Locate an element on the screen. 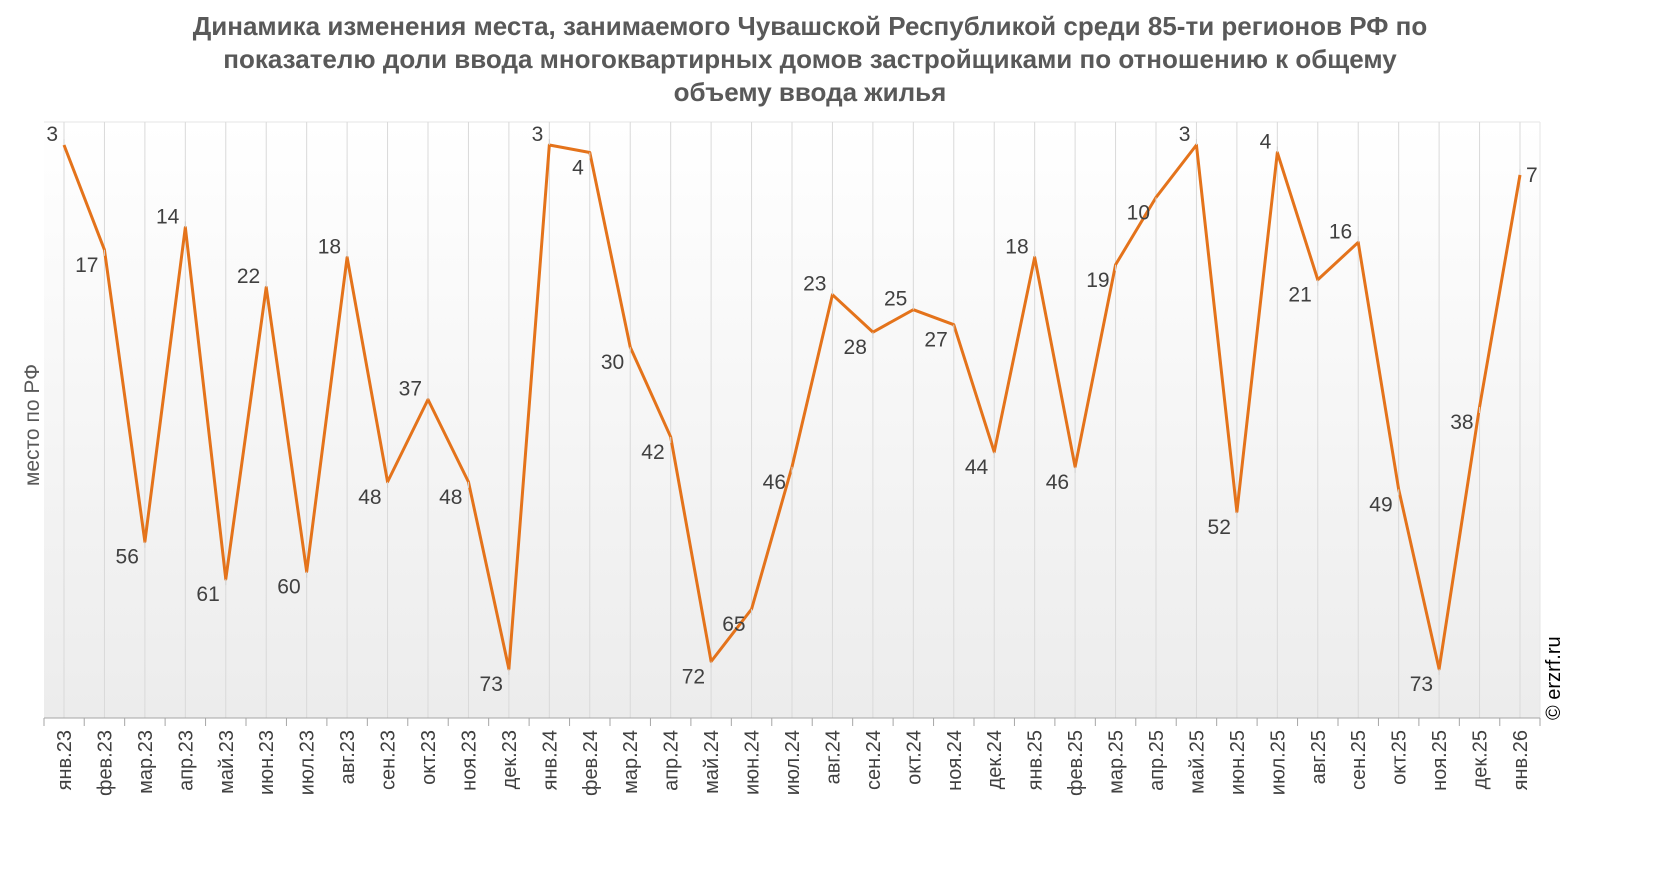 Image resolution: width=1666 pixels, height=872 pixels. data-label: 7 is located at coordinates (1532, 175).